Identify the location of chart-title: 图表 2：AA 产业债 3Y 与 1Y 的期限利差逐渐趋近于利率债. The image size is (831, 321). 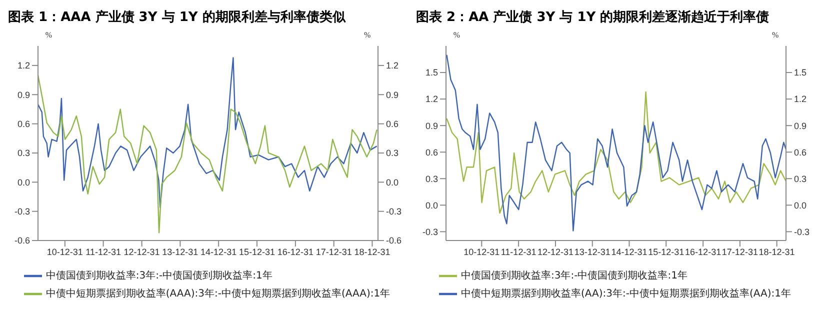
(593, 17).